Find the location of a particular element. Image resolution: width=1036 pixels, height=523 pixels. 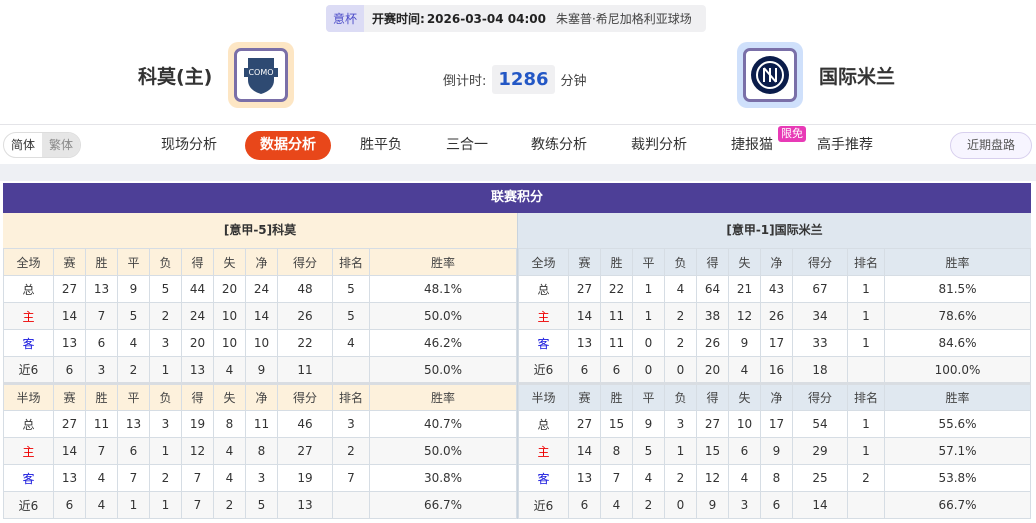

stat-cell: 100.0% is located at coordinates (957, 370).